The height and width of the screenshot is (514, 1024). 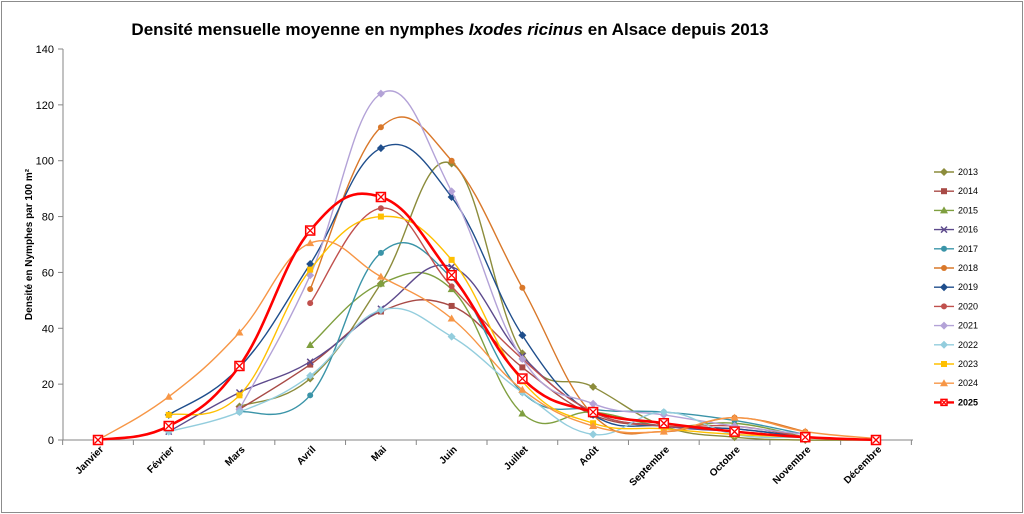 I want to click on x-tick-label: Octobre, so click(x=725, y=461).